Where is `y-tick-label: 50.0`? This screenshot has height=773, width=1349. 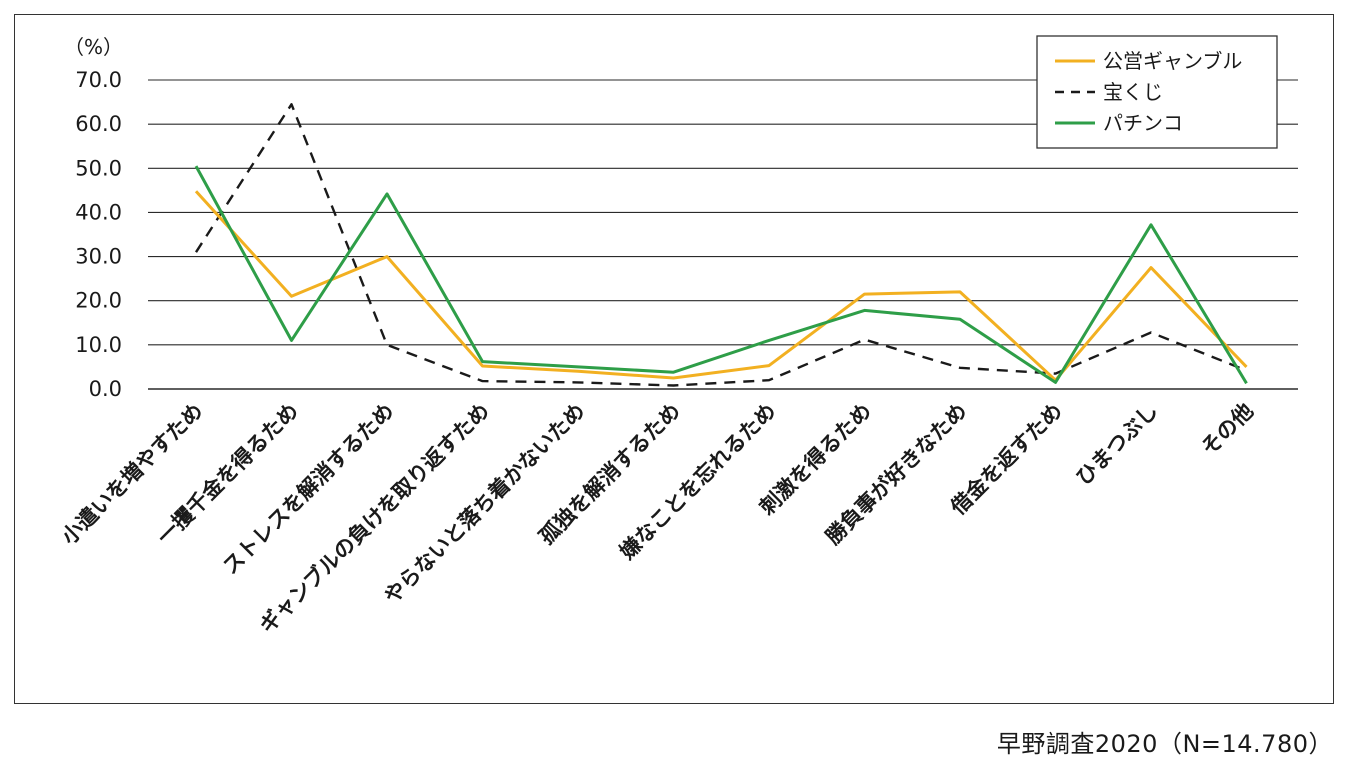 y-tick-label: 50.0 is located at coordinates (98, 168).